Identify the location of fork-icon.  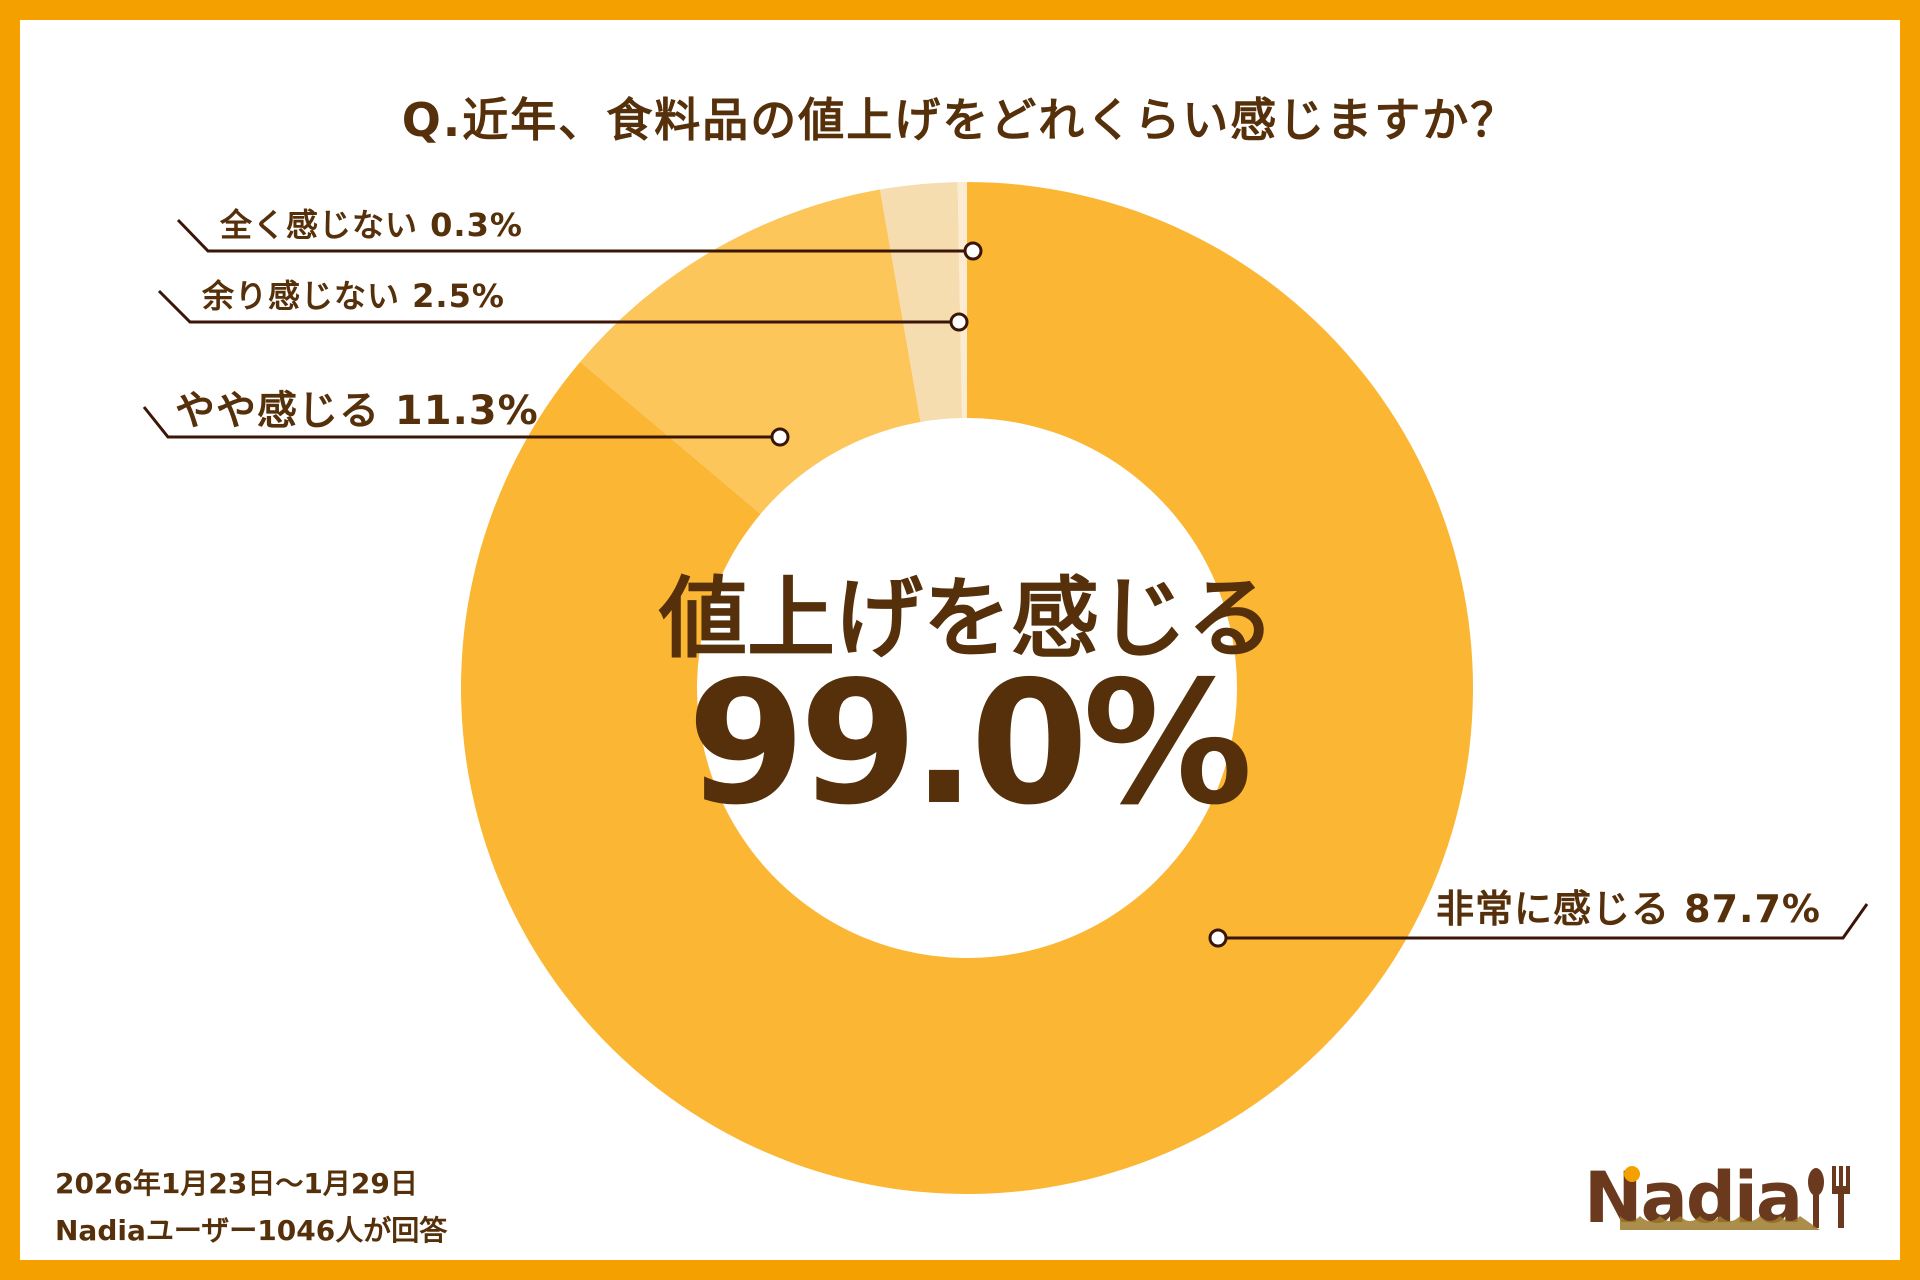
(1841, 1197).